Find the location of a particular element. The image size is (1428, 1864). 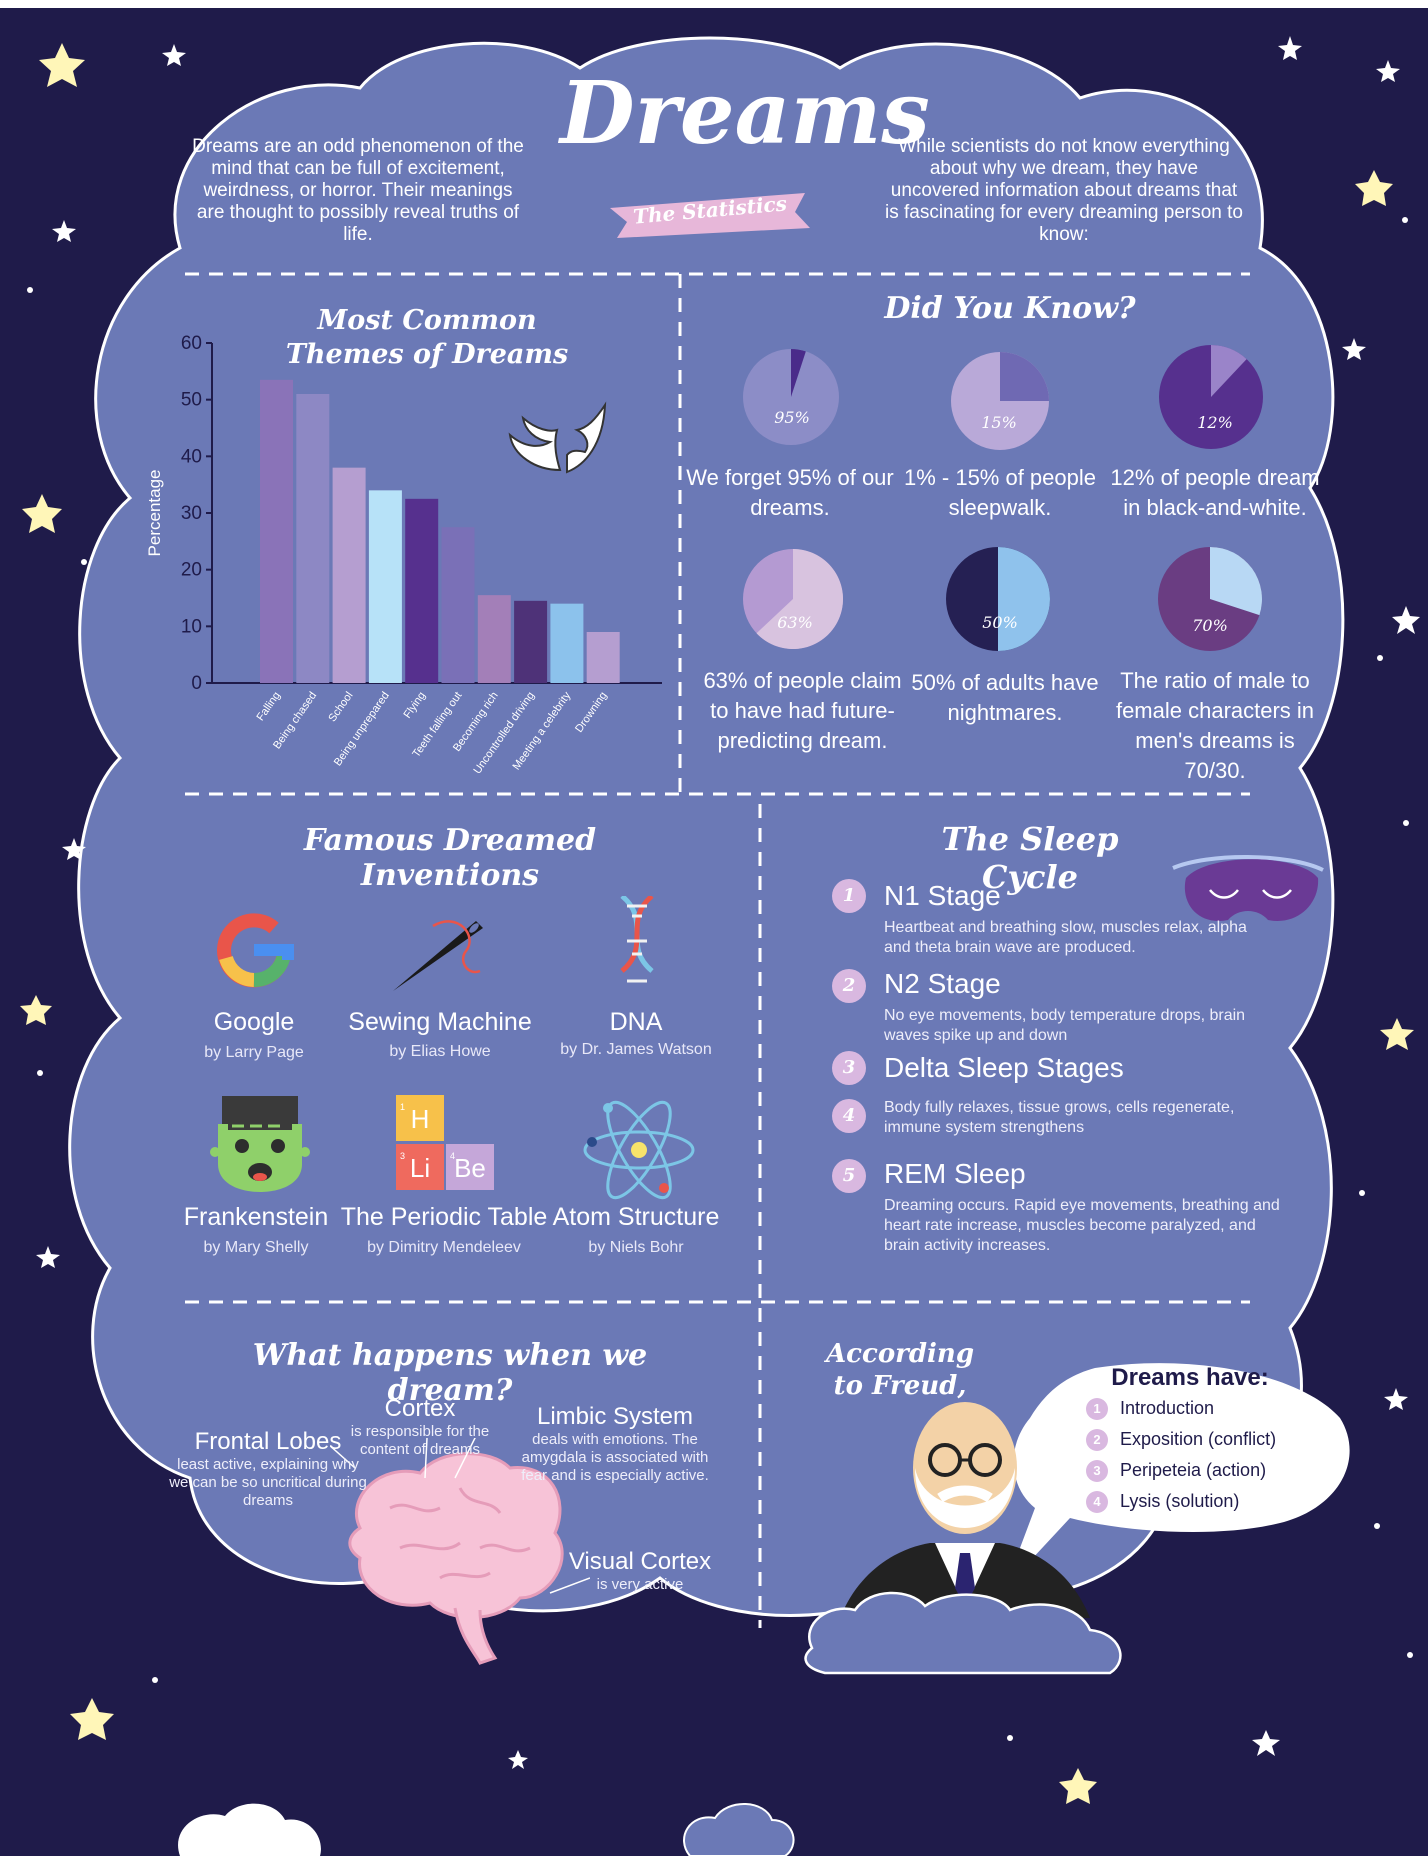

pie-label: 15% is located at coordinates (999, 422).